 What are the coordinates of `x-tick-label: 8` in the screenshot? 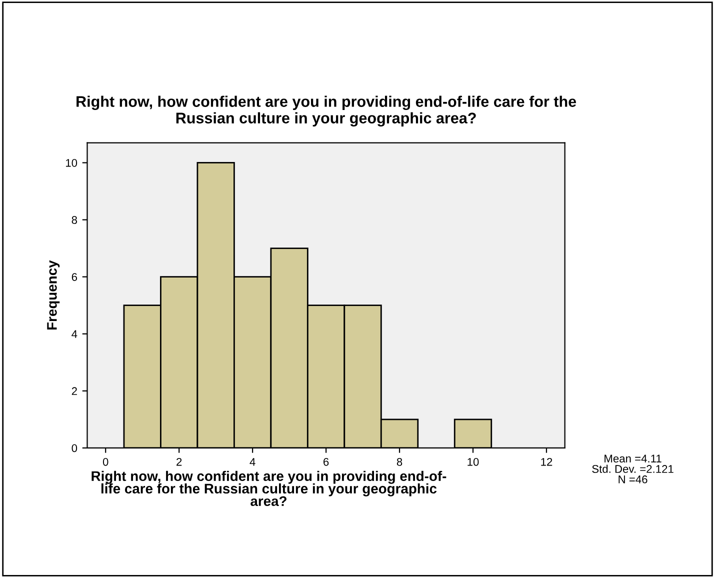 It's located at (399, 462).